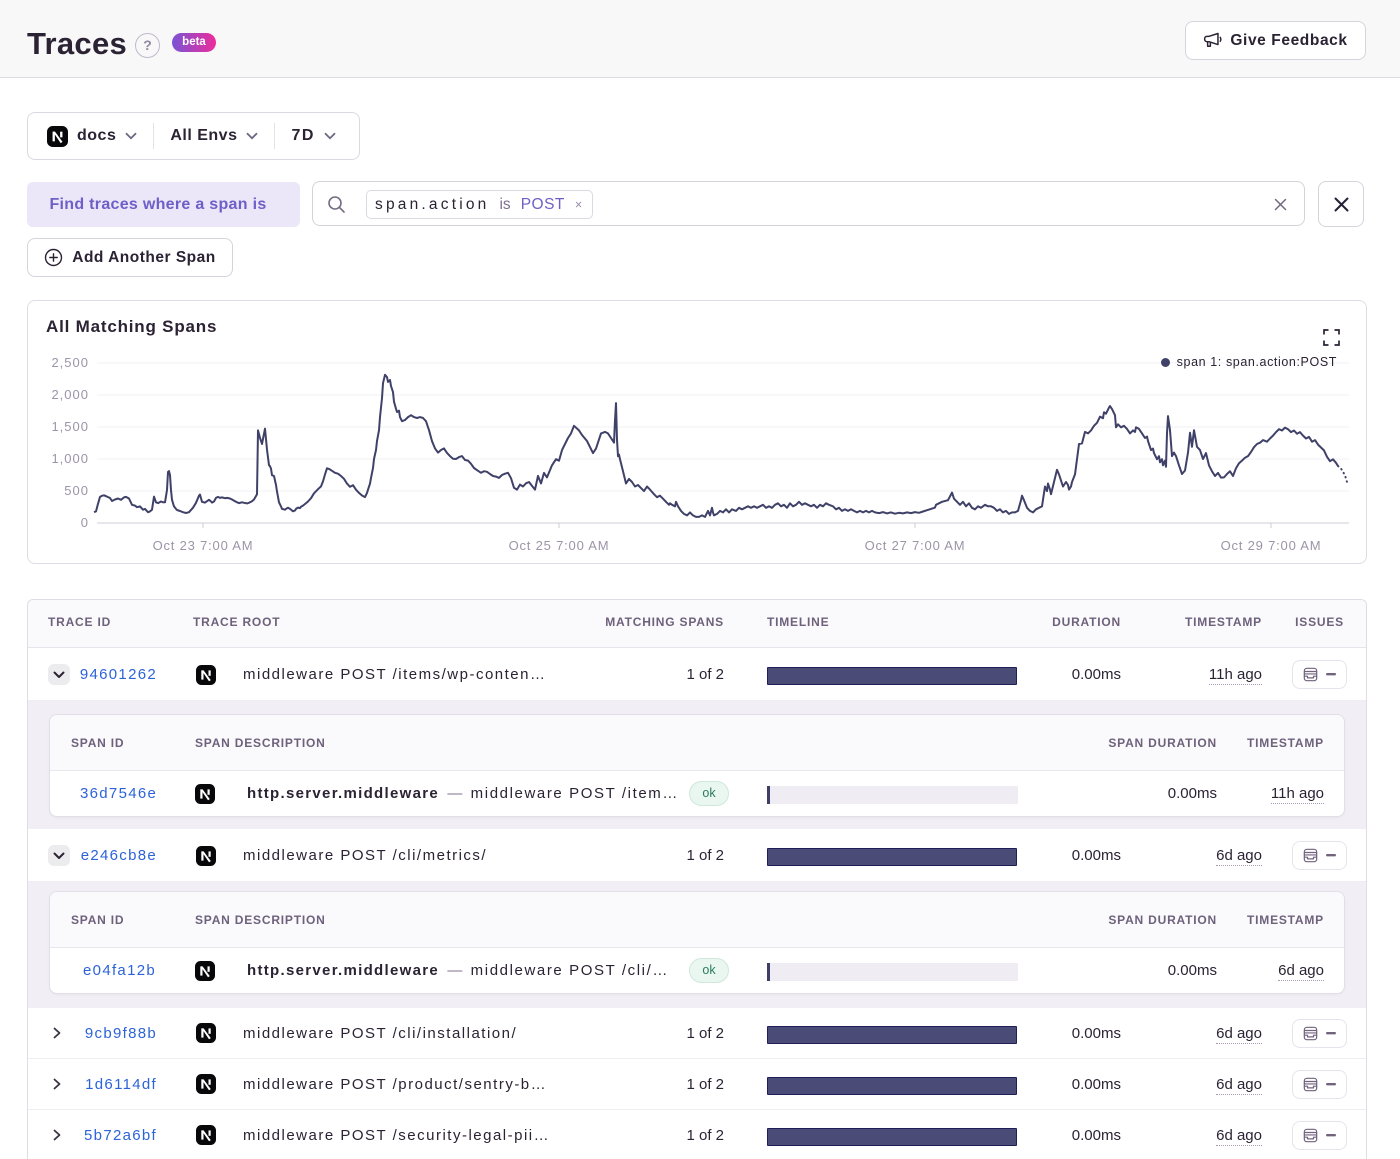 Image resolution: width=1400 pixels, height=1159 pixels. I want to click on svg-text: Oct 25 7:00 AM, so click(559, 545).